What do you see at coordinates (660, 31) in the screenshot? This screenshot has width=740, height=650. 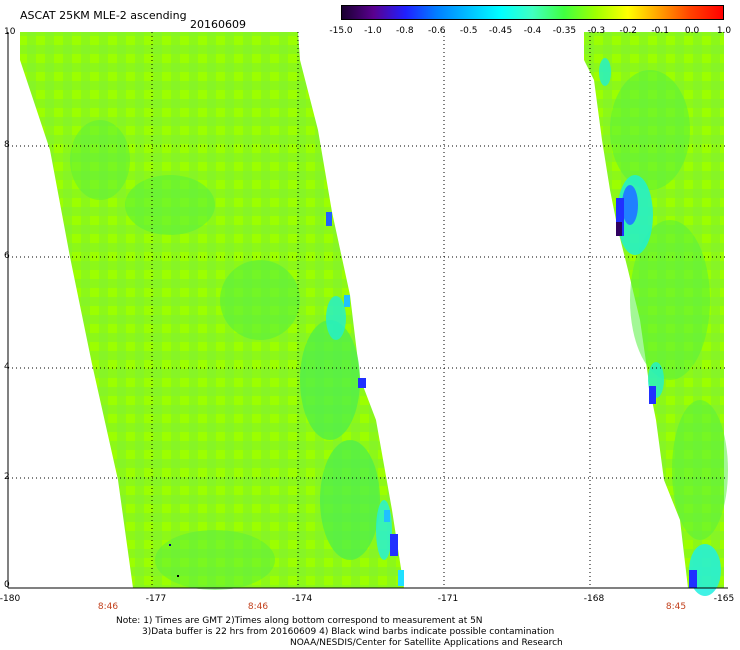 I see `colorbar-tick-label: -0.1` at bounding box center [660, 31].